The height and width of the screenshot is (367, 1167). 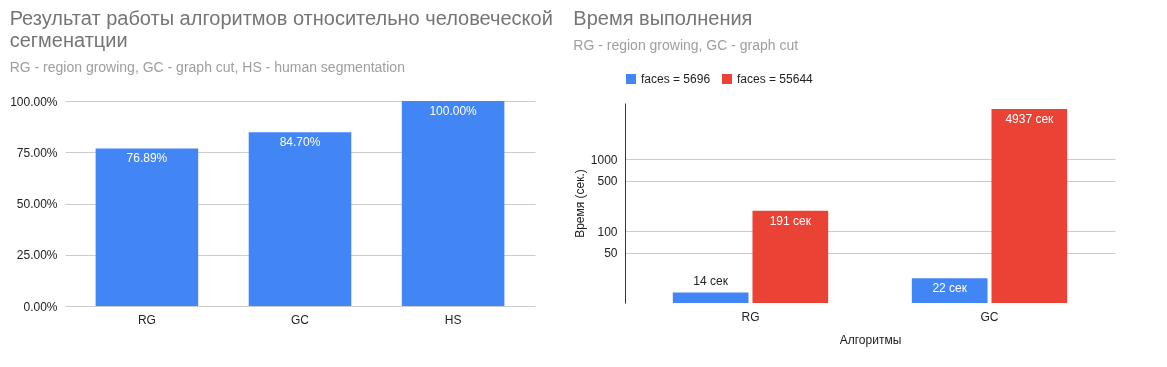 What do you see at coordinates (775, 79) in the screenshot?
I see `legend-label: faces = 55644` at bounding box center [775, 79].